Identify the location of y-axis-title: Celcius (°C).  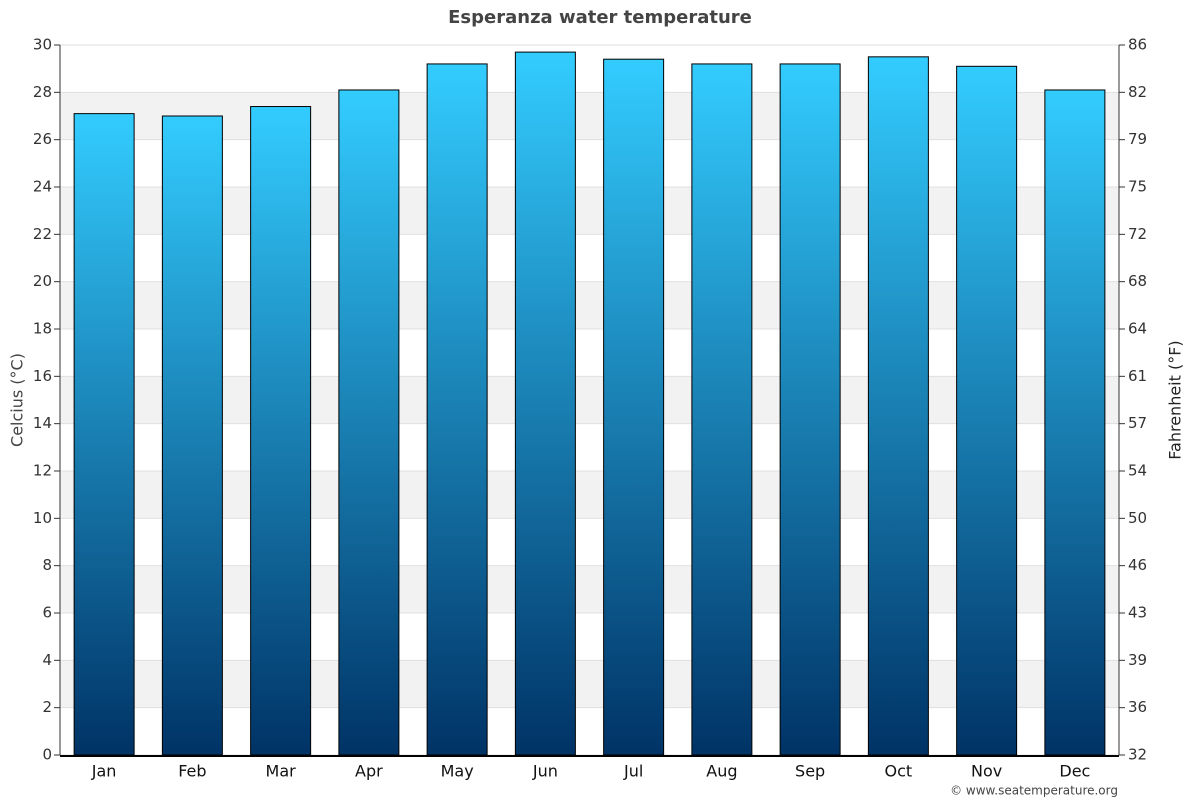
(17, 400).